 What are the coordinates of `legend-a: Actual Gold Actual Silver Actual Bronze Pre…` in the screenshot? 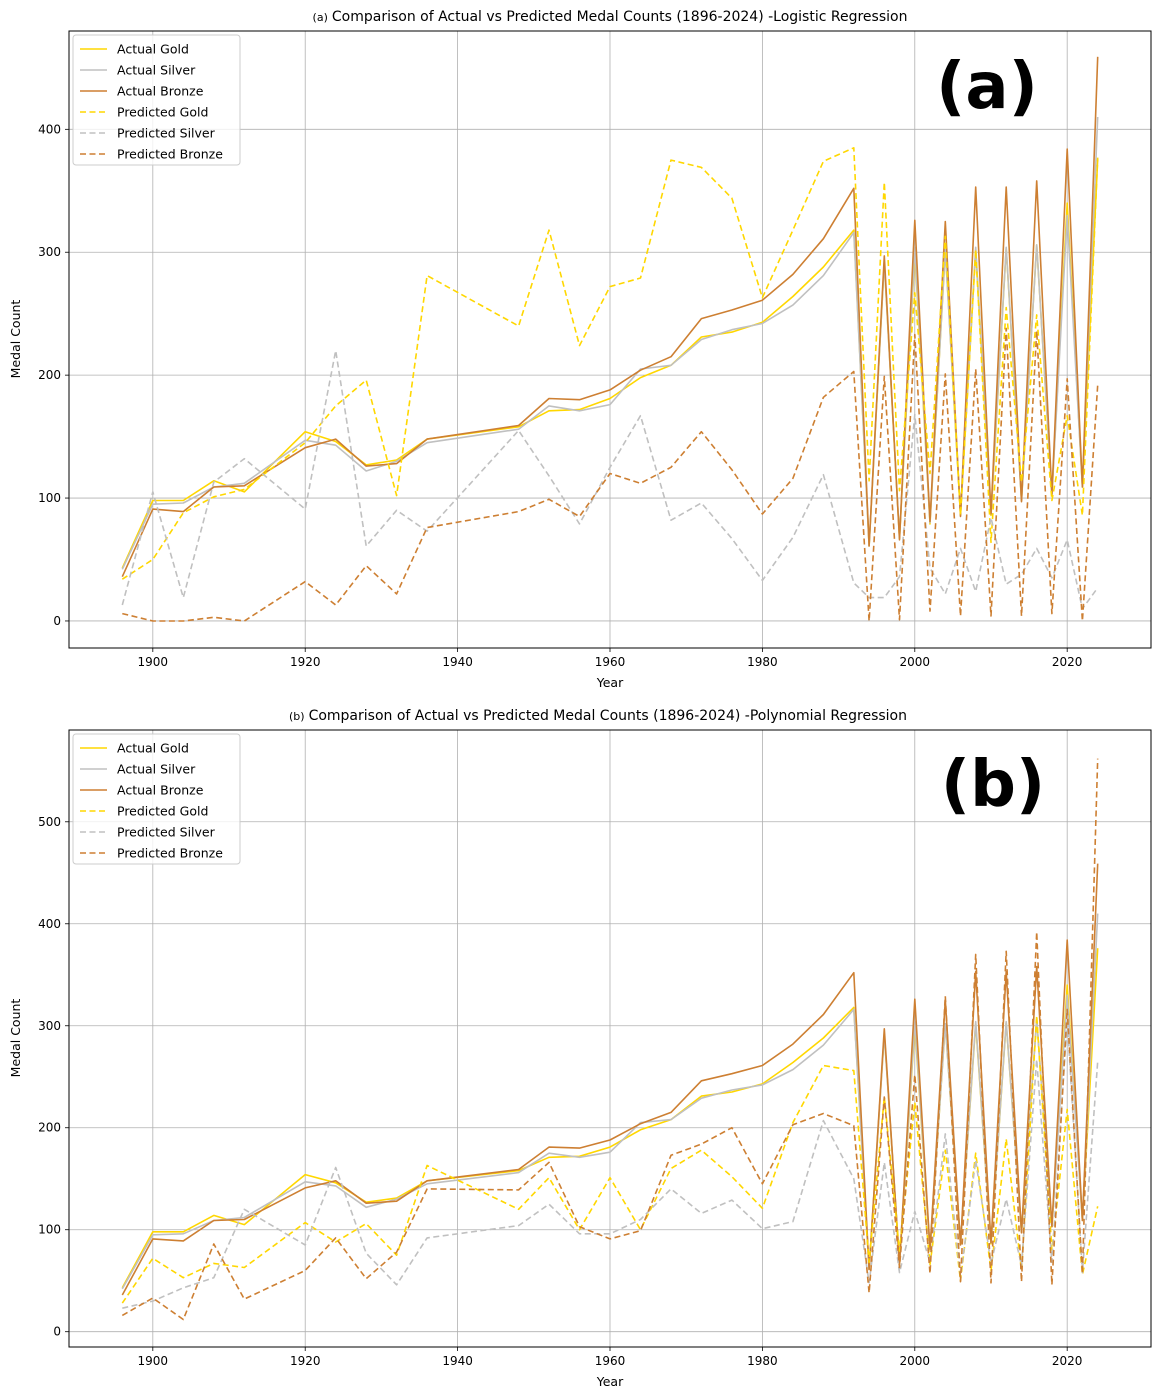 It's located at (156, 100).